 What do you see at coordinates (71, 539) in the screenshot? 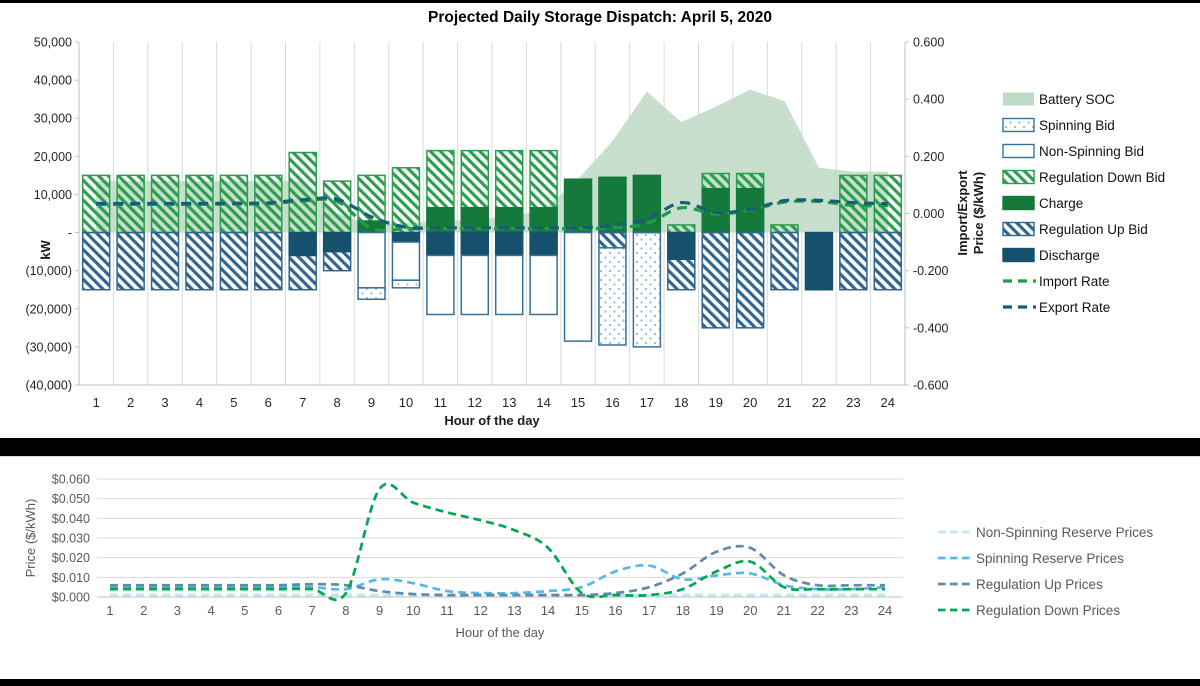
I see `price-tick-label: $0.030` at bounding box center [71, 539].